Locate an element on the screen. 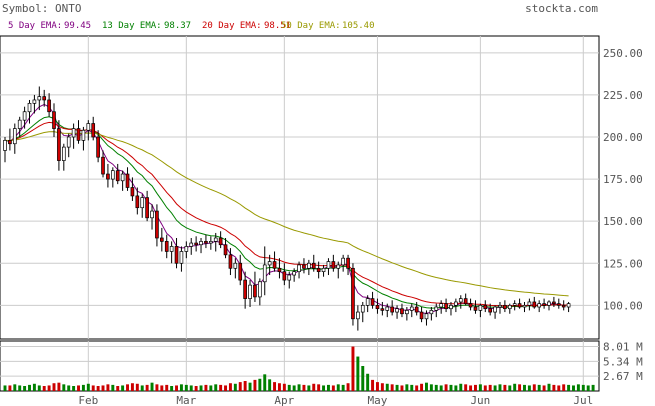 The width and height of the screenshot is (655, 406). volume-panel-frame is located at coordinates (300, 366).